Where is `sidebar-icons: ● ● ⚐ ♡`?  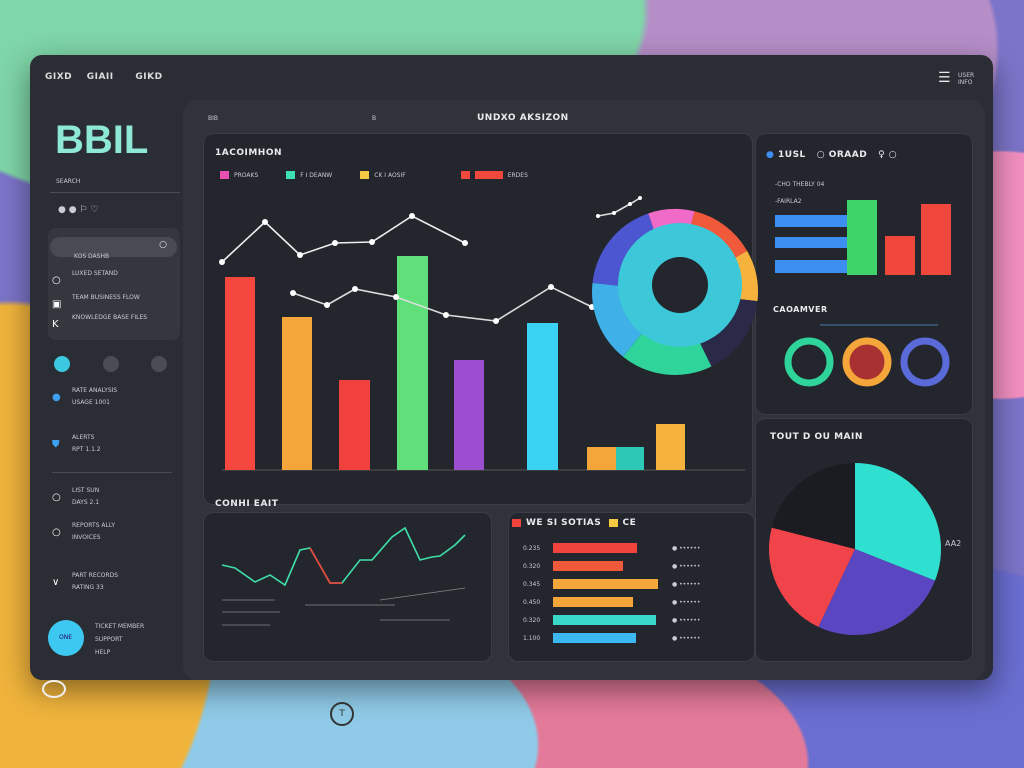
sidebar-icons: ● ● ⚐ ♡ is located at coordinates (78, 210).